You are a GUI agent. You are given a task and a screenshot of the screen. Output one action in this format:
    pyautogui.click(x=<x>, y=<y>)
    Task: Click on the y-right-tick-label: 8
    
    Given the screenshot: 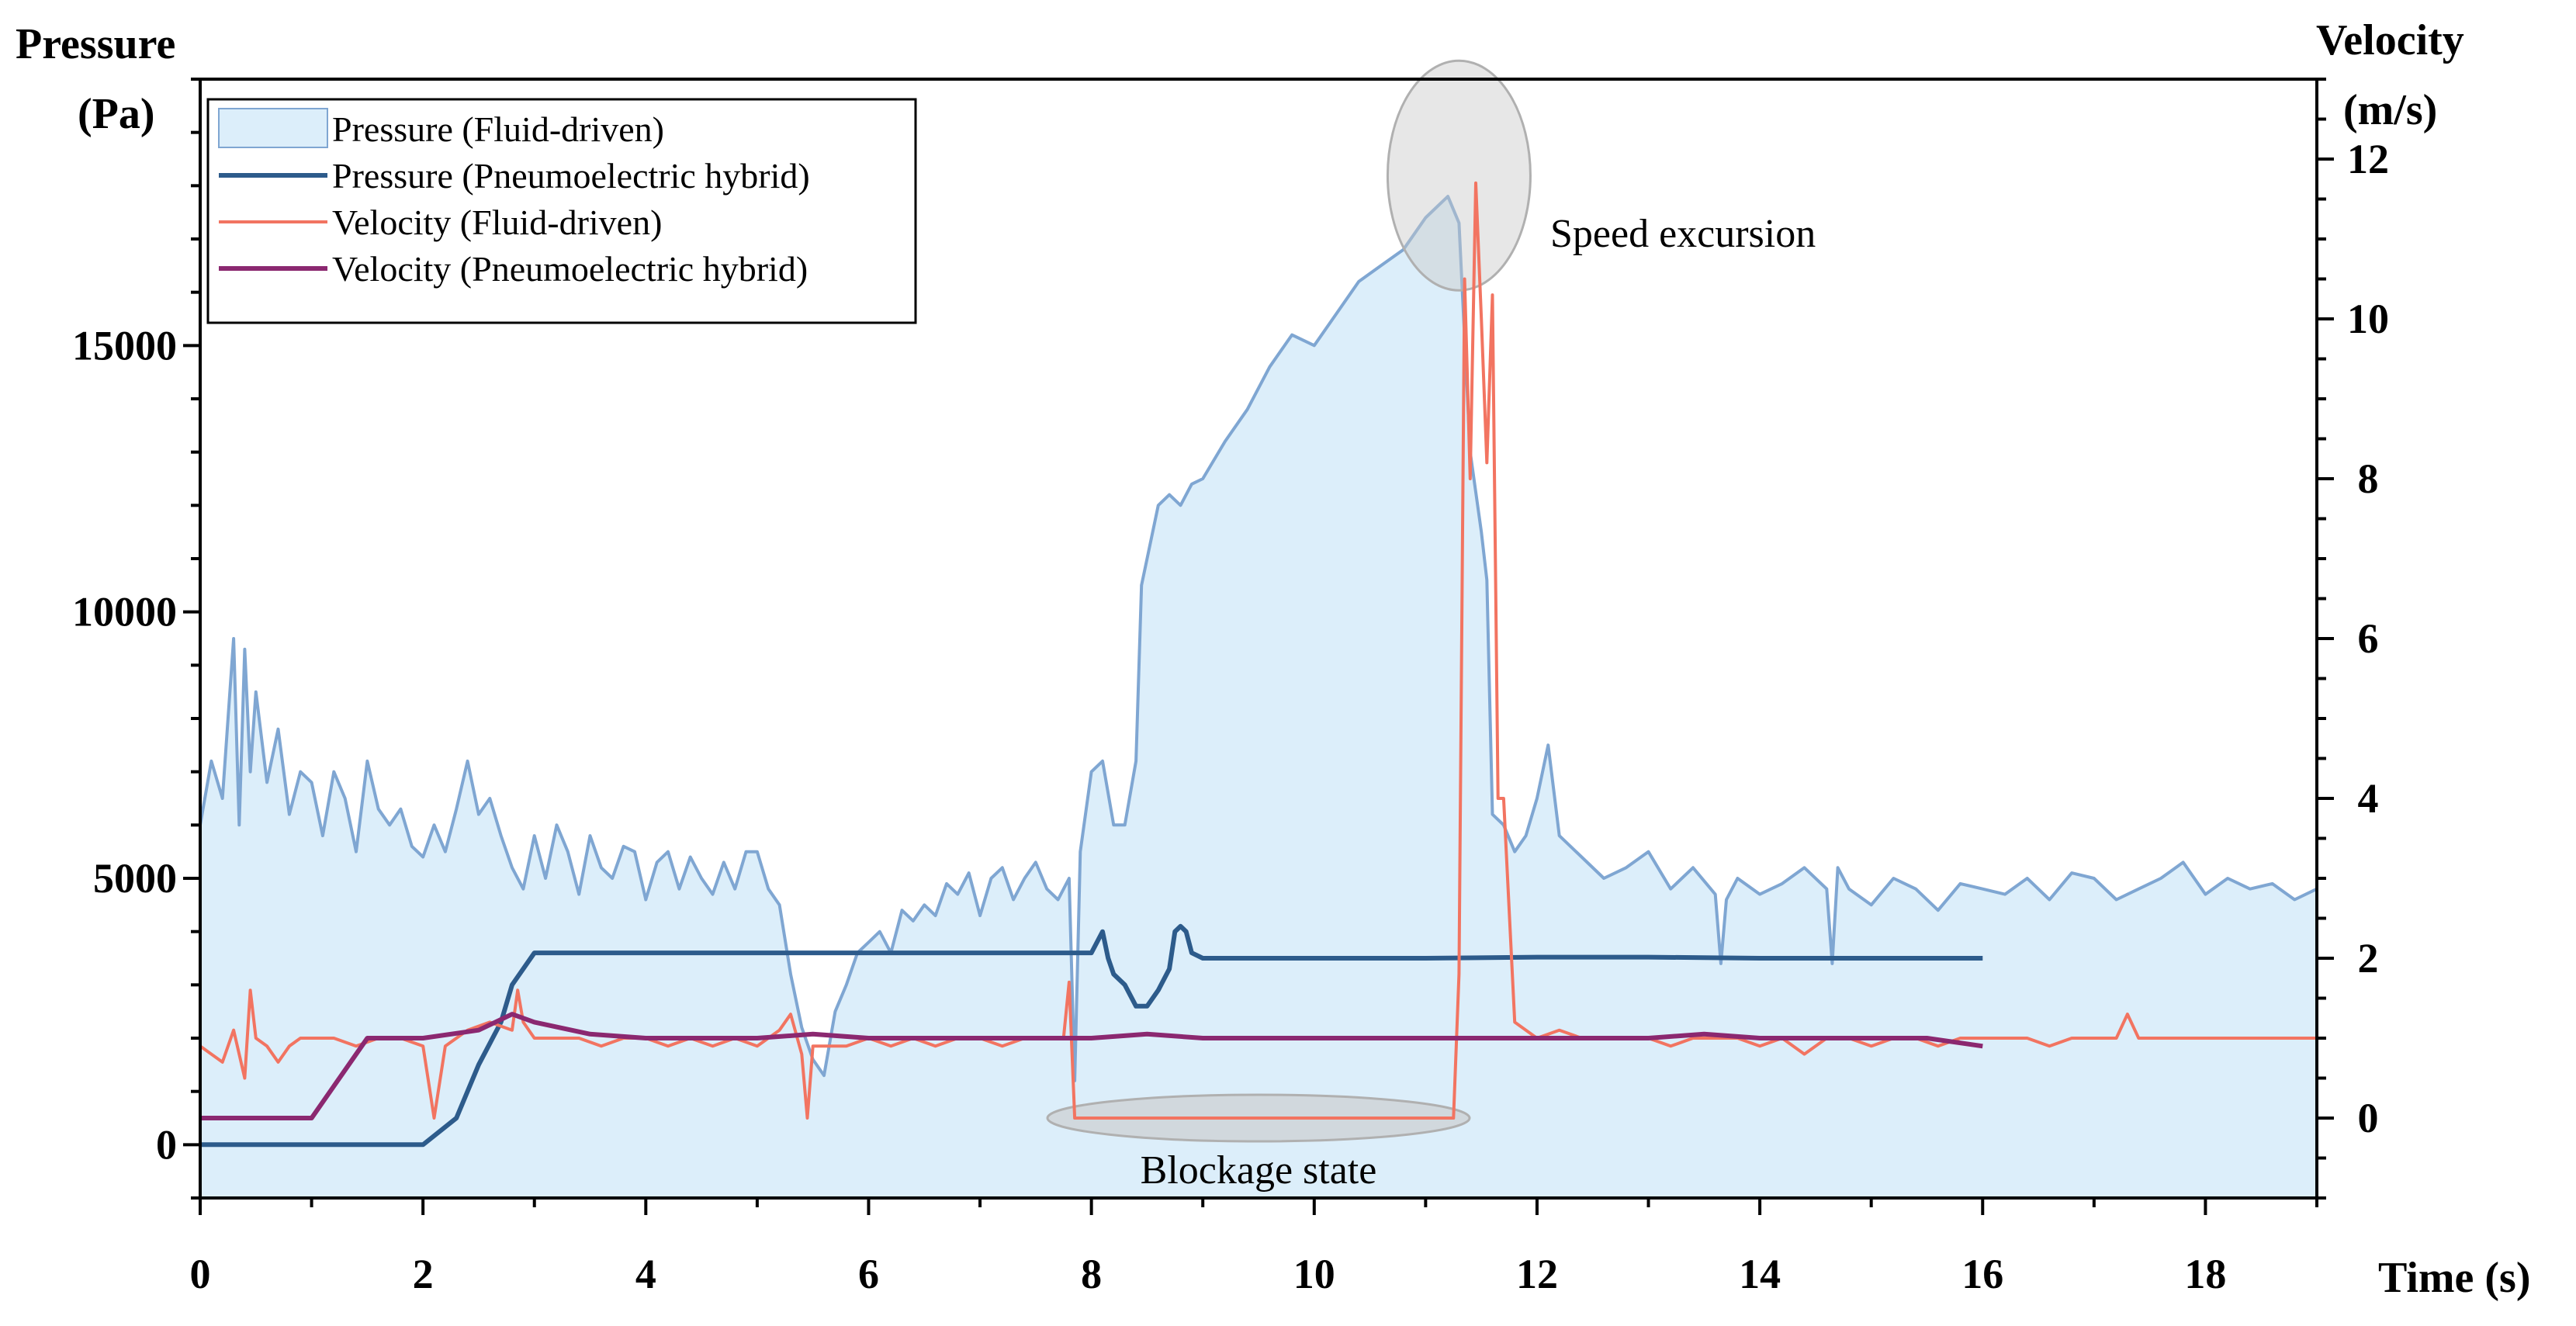 What is the action you would take?
    pyautogui.click(x=2368, y=478)
    